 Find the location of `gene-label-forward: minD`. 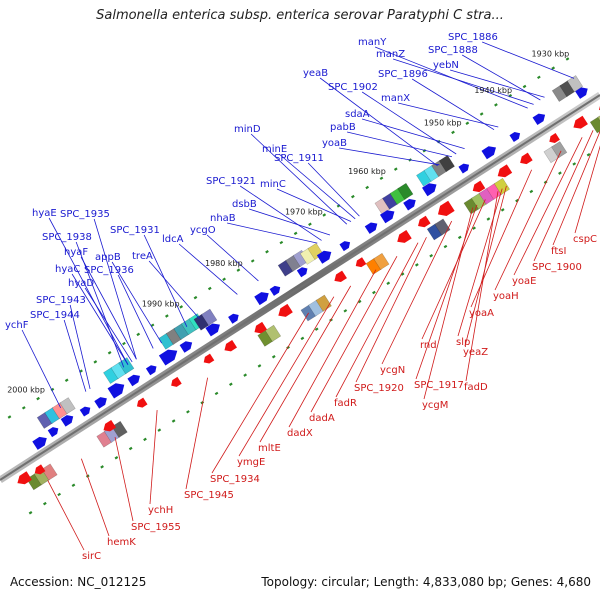

gene-label-forward: minD is located at coordinates (247, 129).